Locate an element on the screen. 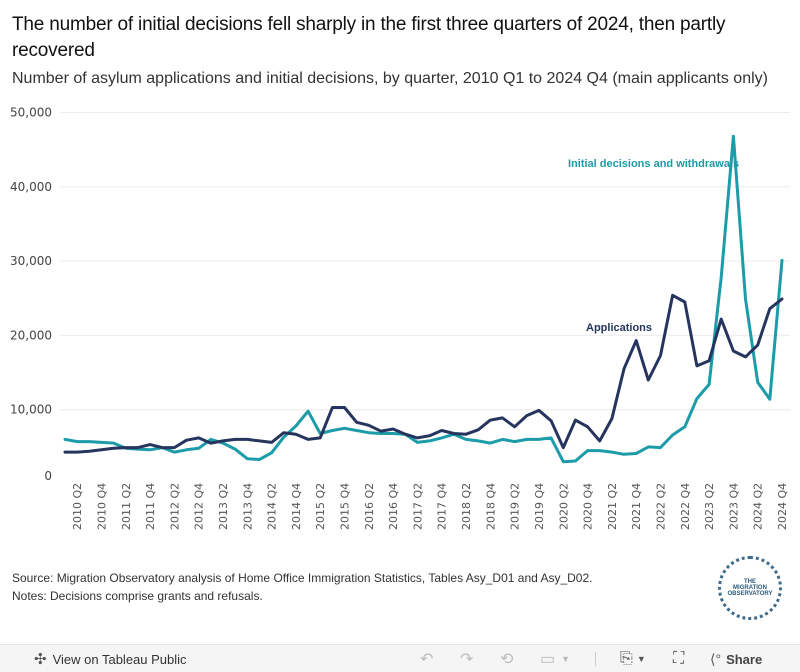 The height and width of the screenshot is (672, 800). revert-icon: ⟲ is located at coordinates (507, 659).